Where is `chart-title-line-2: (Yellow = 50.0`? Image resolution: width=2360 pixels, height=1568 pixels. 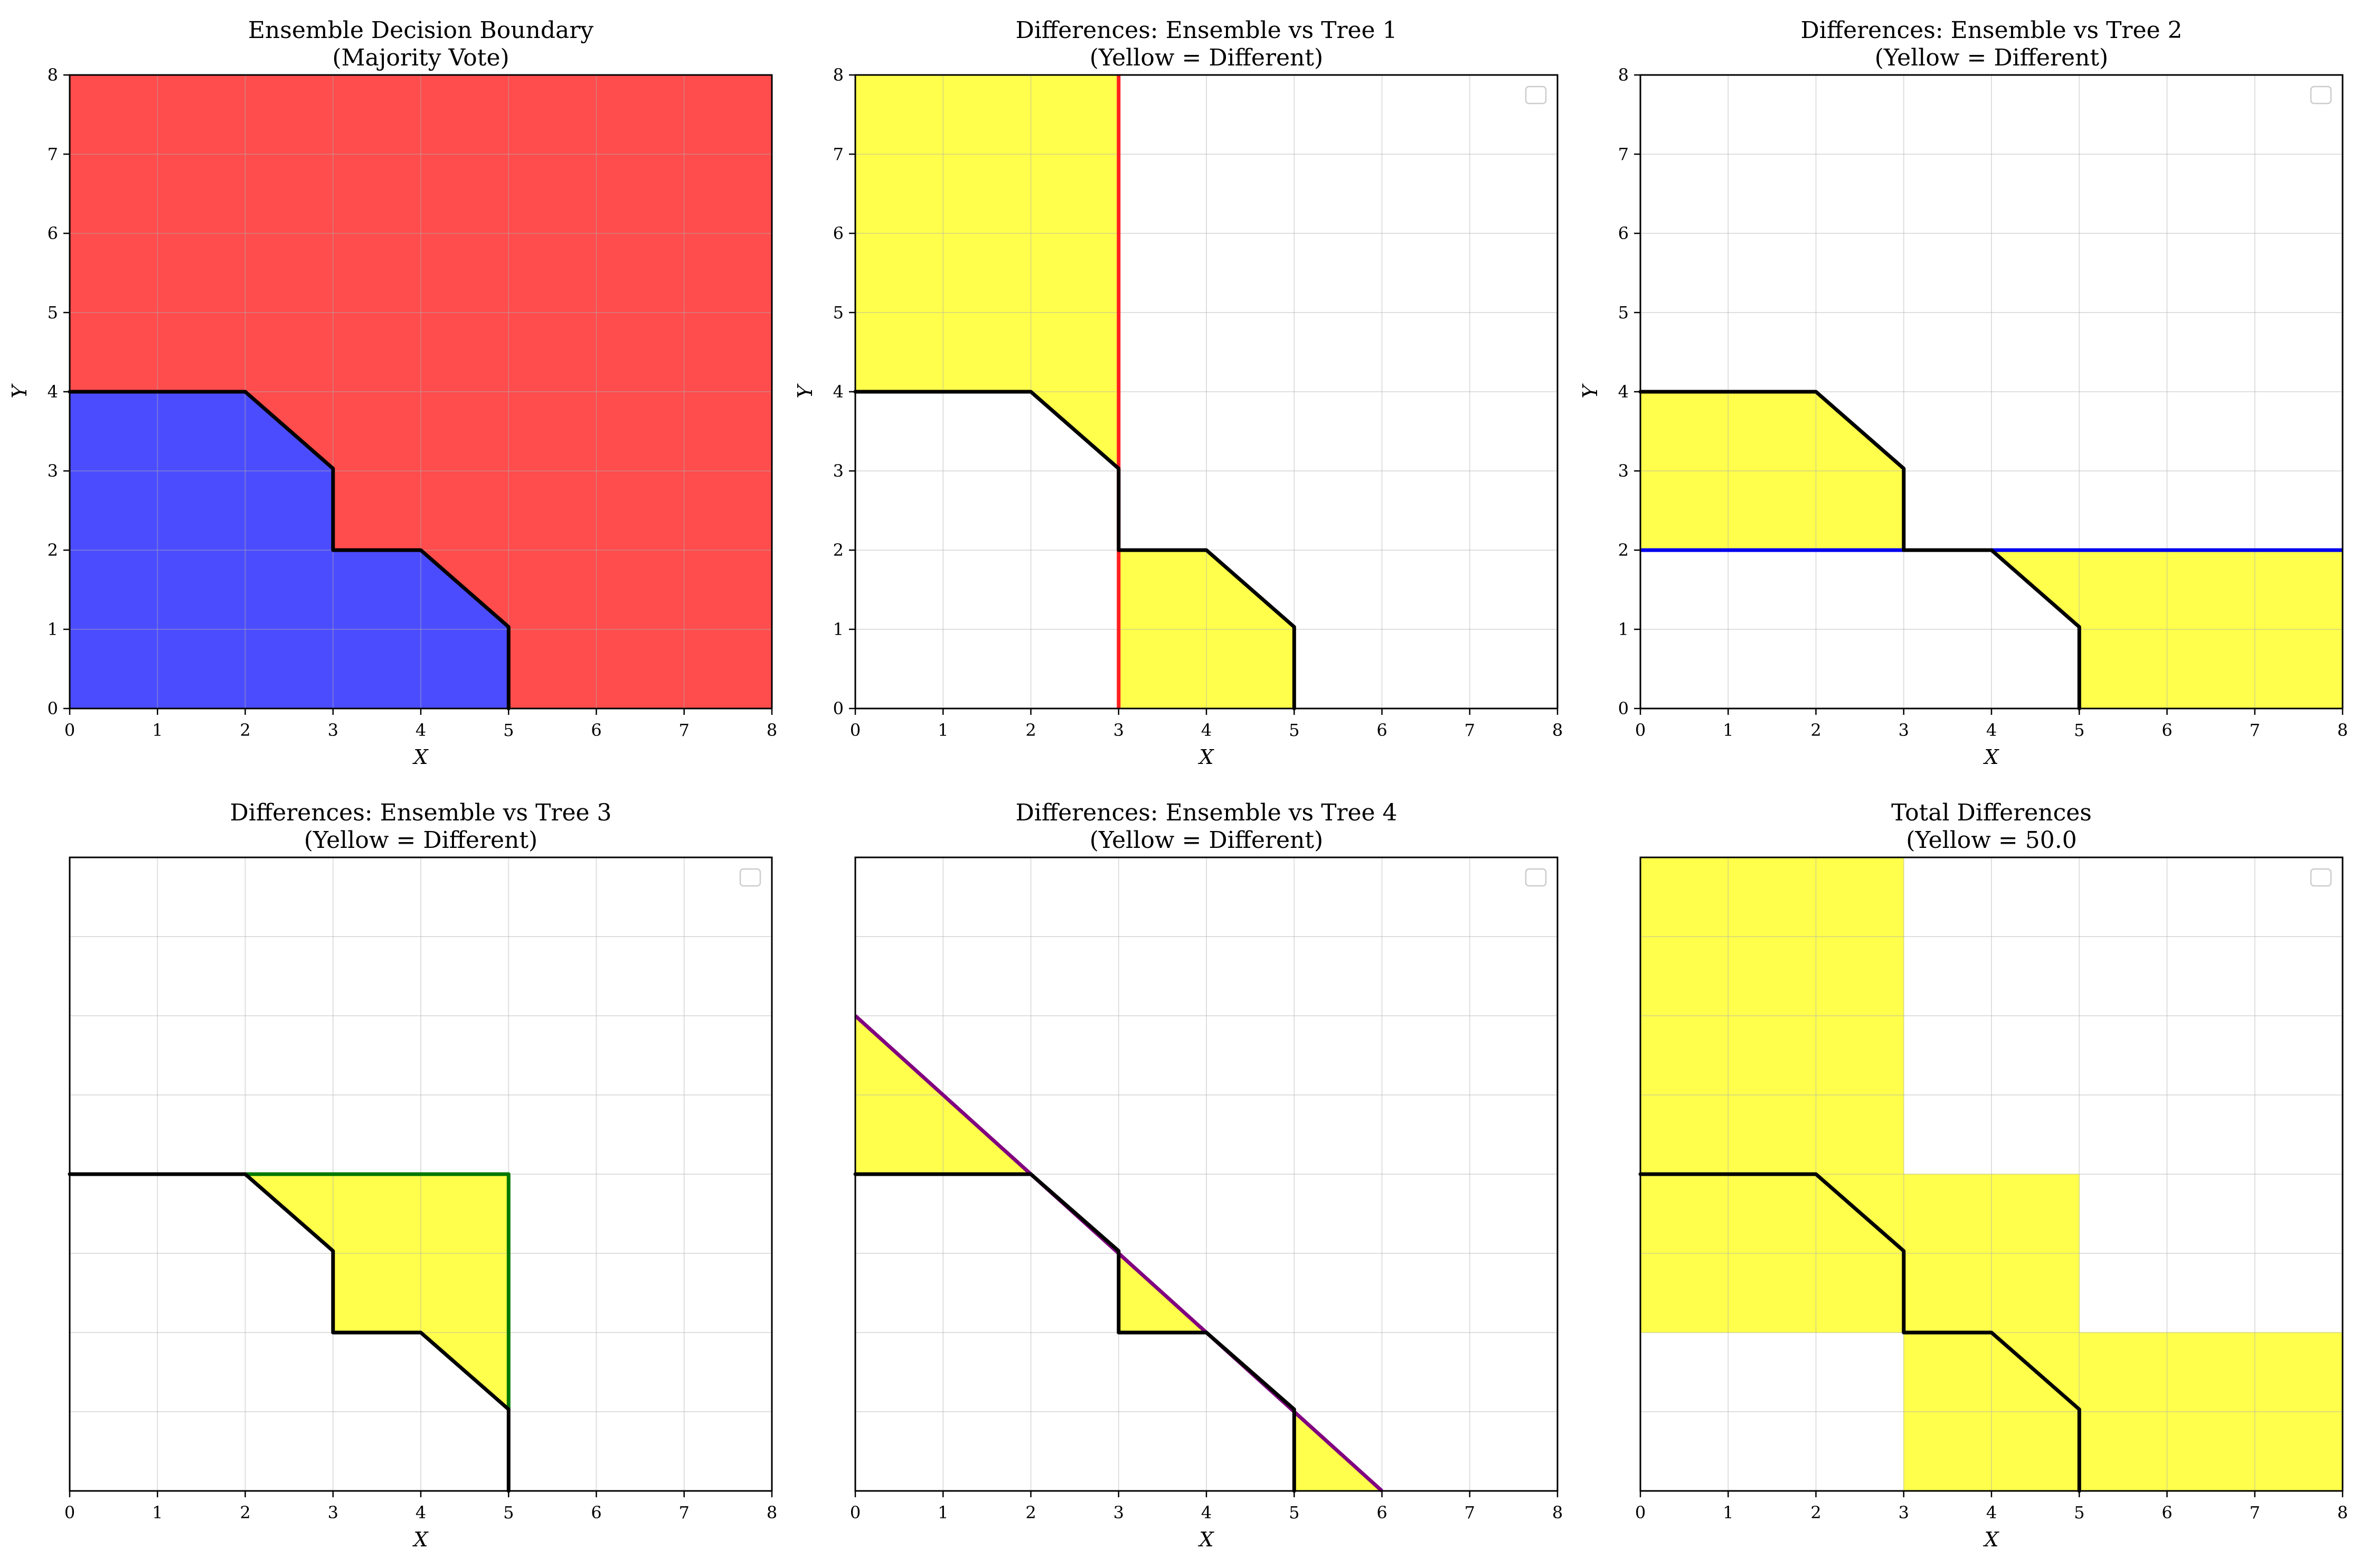
chart-title-line-2: (Yellow = 50.0 is located at coordinates (1991, 840).